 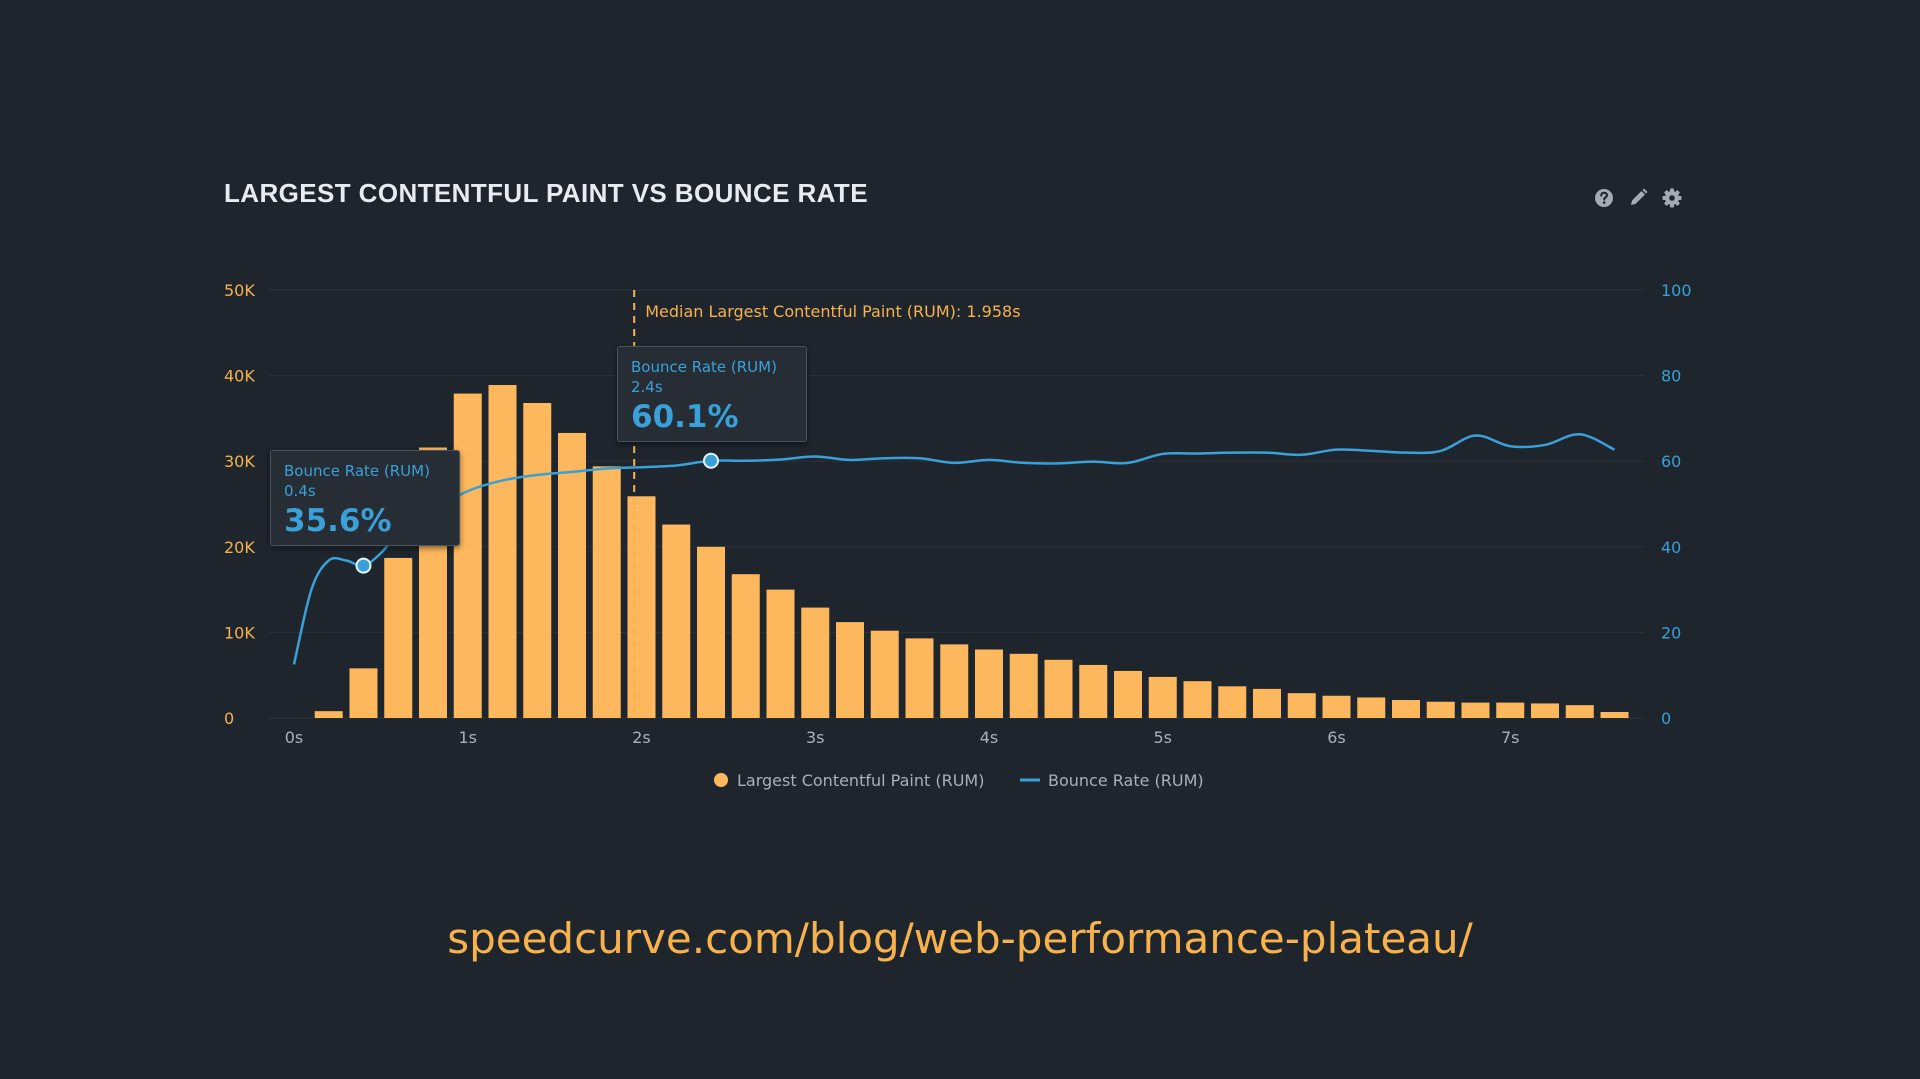 I want to click on y-right-tick-label: 80, so click(x=1671, y=376).